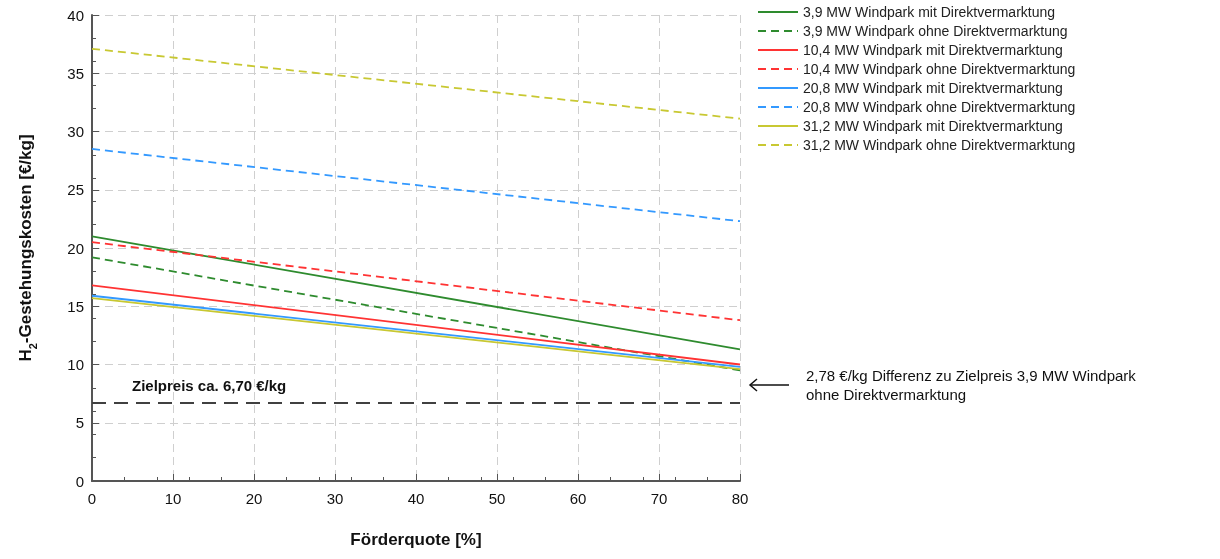  I want to click on x-tick-label: 50, so click(497, 498).